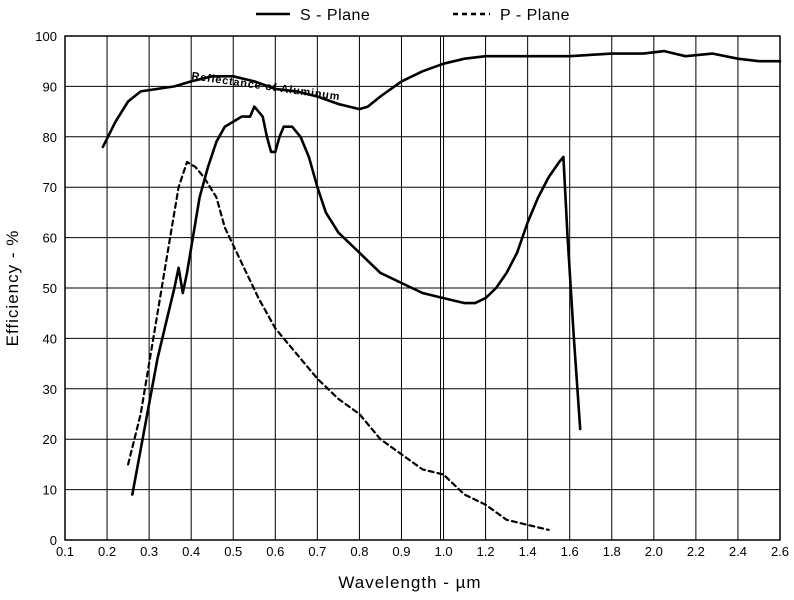 The height and width of the screenshot is (600, 794). What do you see at coordinates (359, 551) in the screenshot?
I see `x-tick-label: 0.8` at bounding box center [359, 551].